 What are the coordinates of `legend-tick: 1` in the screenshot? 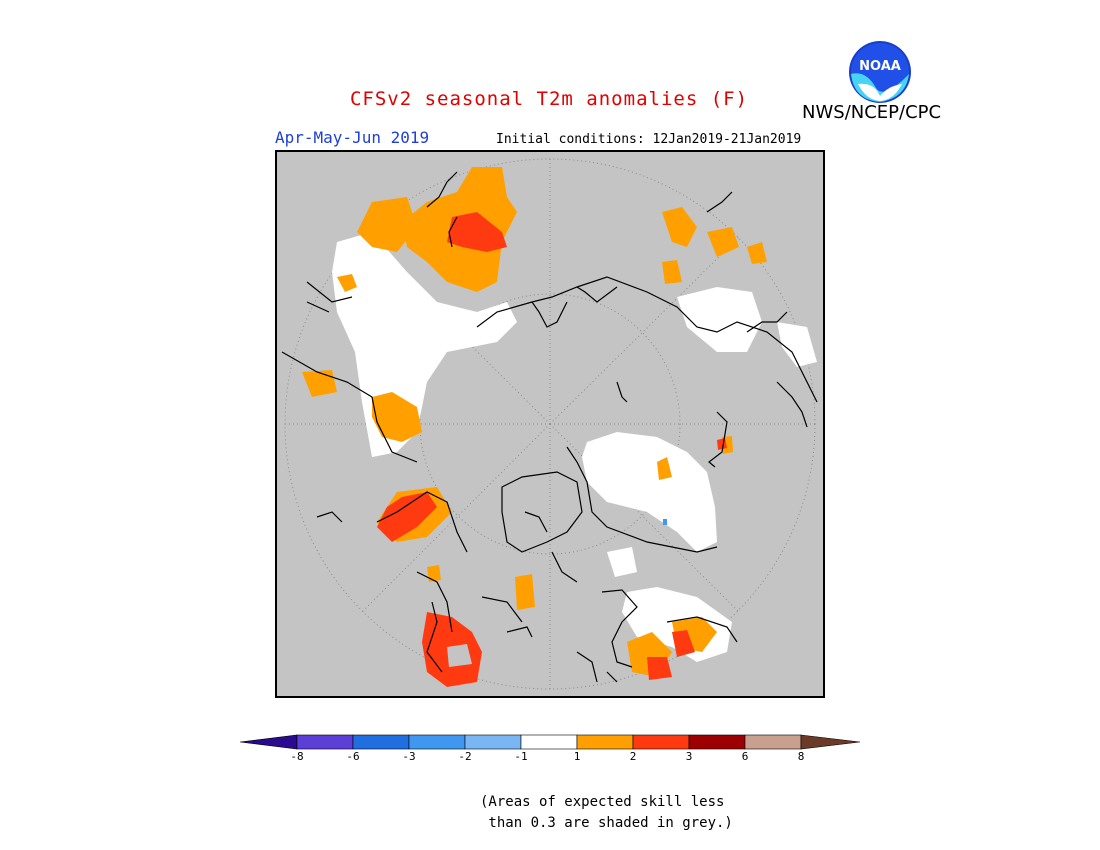 It's located at (577, 756).